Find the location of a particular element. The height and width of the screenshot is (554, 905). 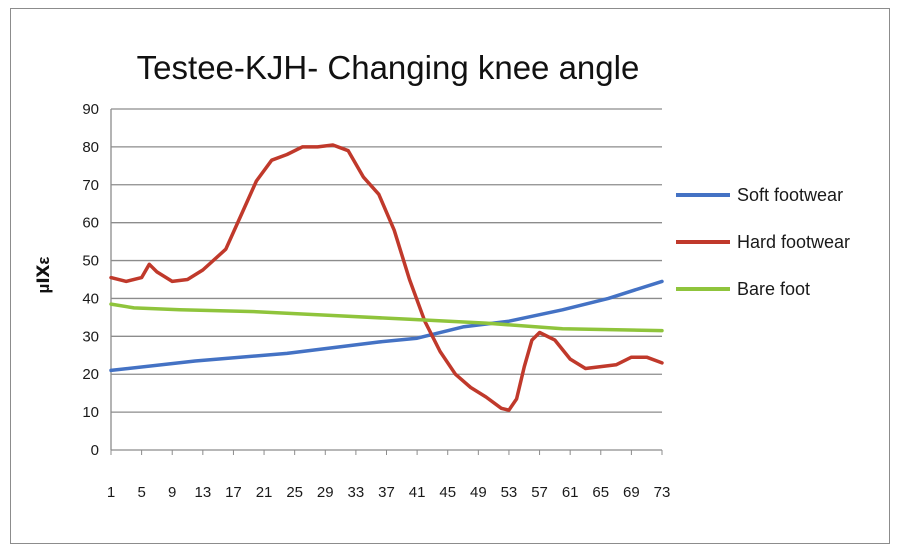

y-tick-label: 40 is located at coordinates (90, 298).